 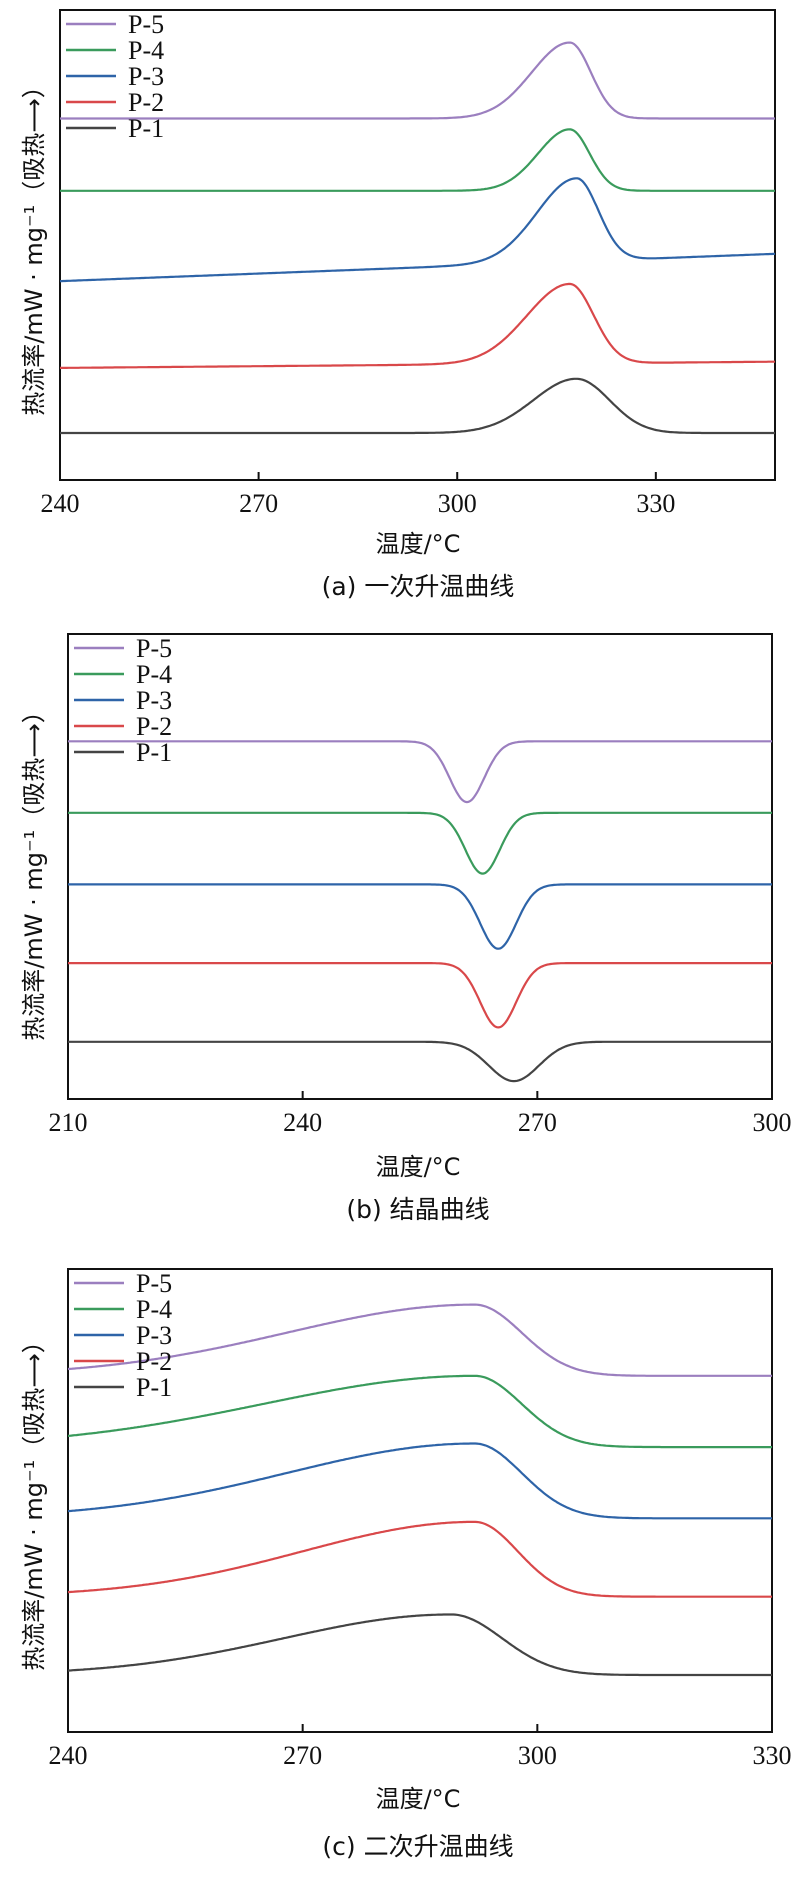 What do you see at coordinates (68, 1122) in the screenshot?
I see `x-tick-label: 210` at bounding box center [68, 1122].